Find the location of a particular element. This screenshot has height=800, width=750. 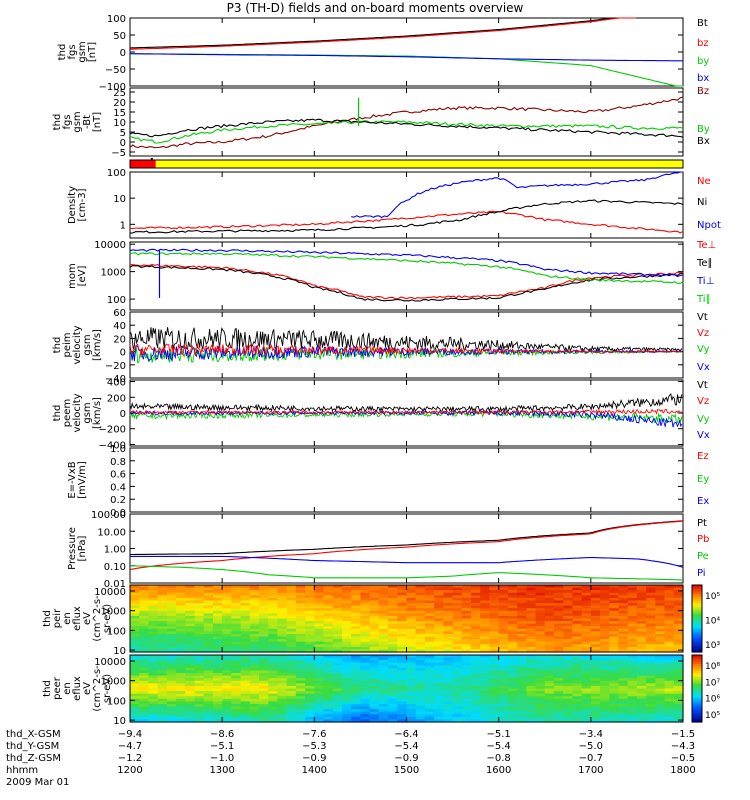

y-axis-label: sr-eV) is located at coordinates (107, 688).